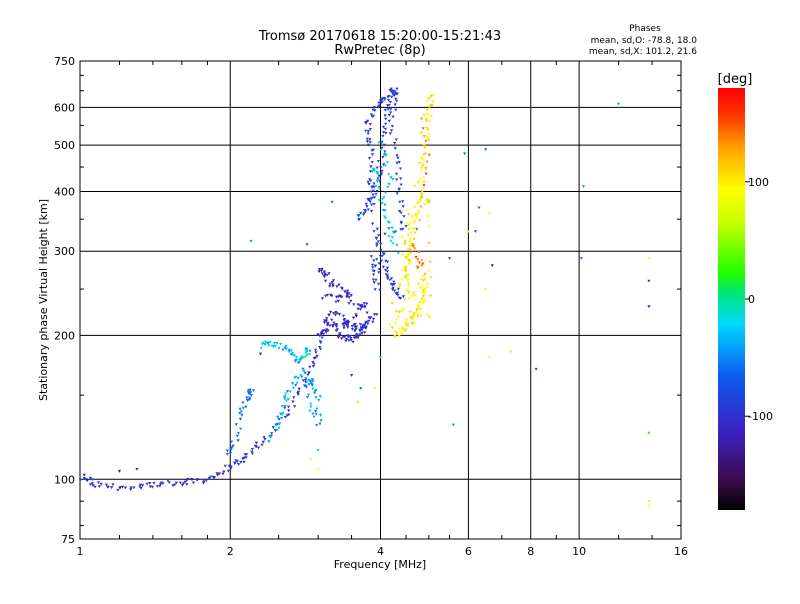 This screenshot has height=604, width=800. I want to click on colorbar, so click(731, 299).